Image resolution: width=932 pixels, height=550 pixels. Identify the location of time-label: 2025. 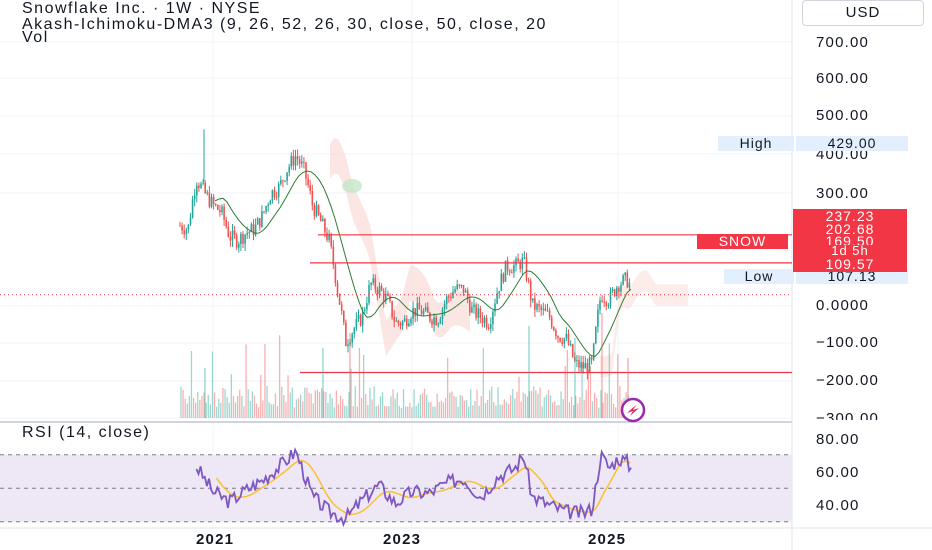
(607, 539).